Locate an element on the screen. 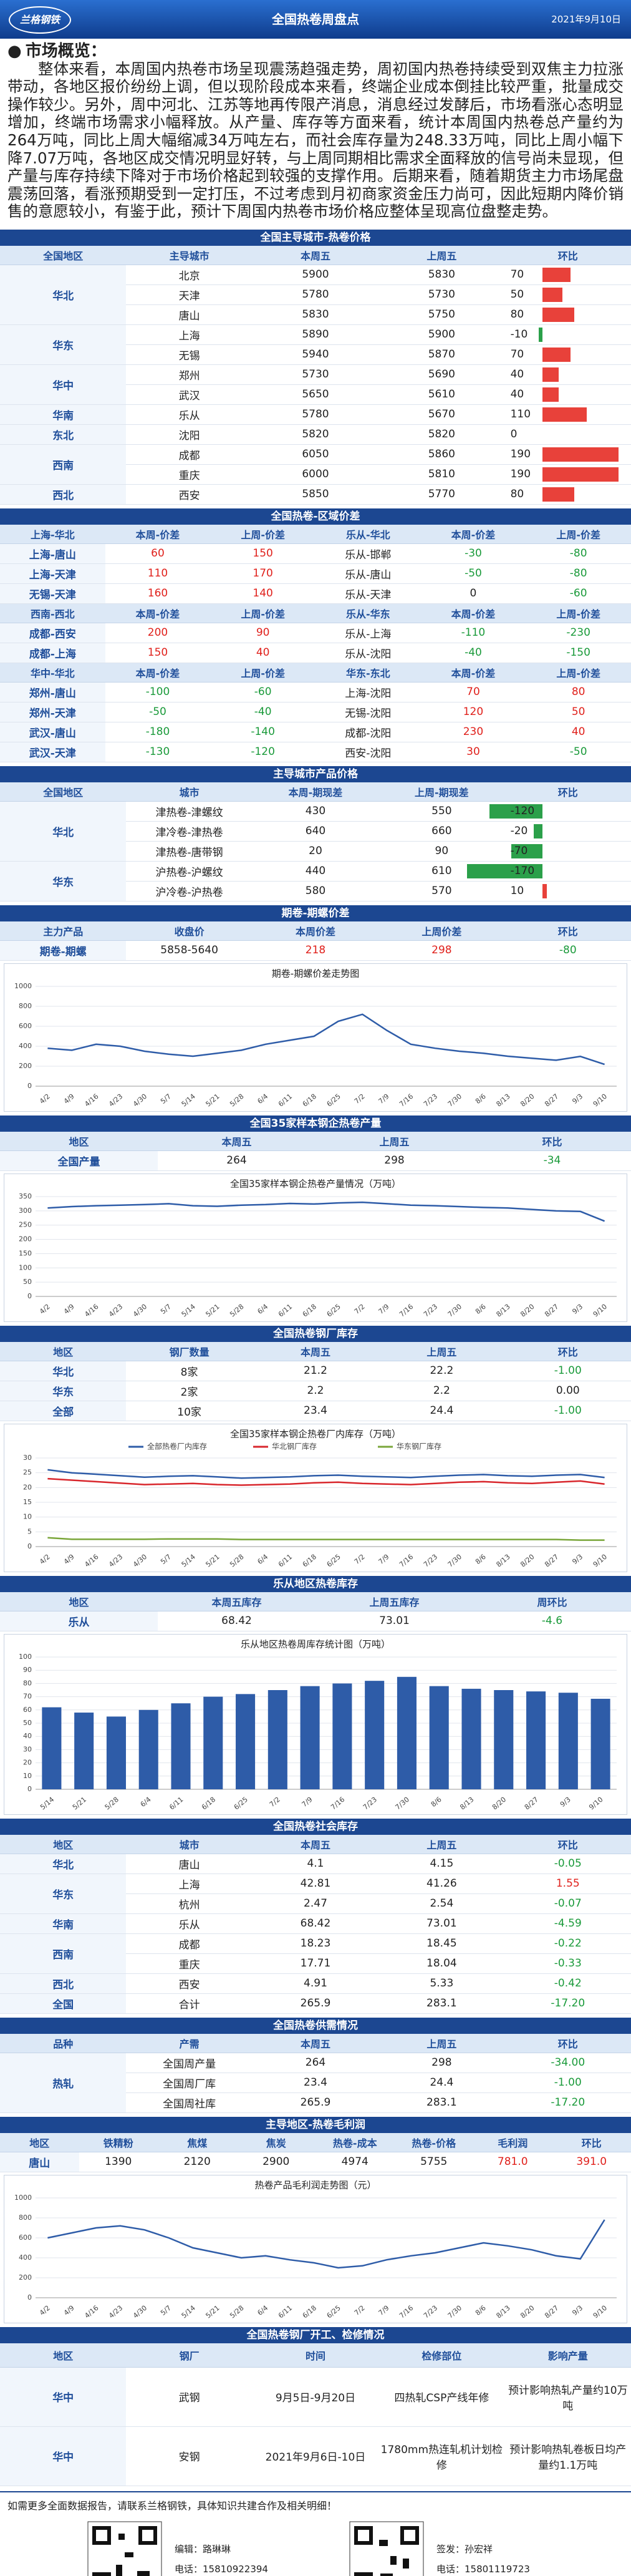 The height and width of the screenshot is (2576, 631). table-cell: 5820 is located at coordinates (315, 434).